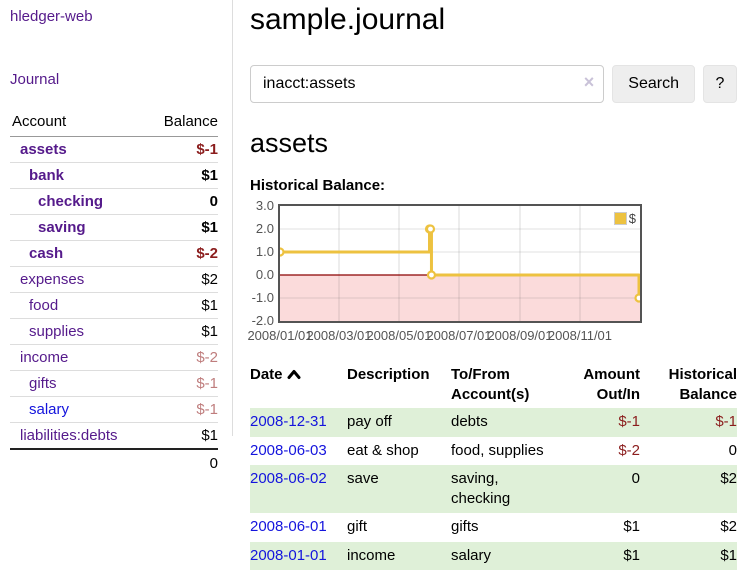 This screenshot has width=742, height=582. Describe the element at coordinates (44, 305) in the screenshot. I see `account-link-food: food` at that location.